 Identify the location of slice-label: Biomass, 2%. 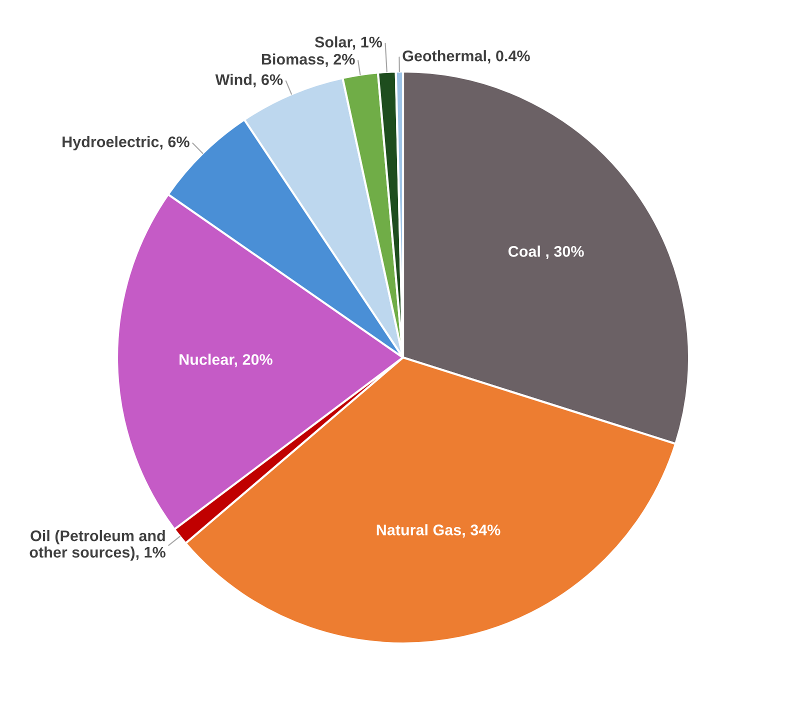
(308, 60).